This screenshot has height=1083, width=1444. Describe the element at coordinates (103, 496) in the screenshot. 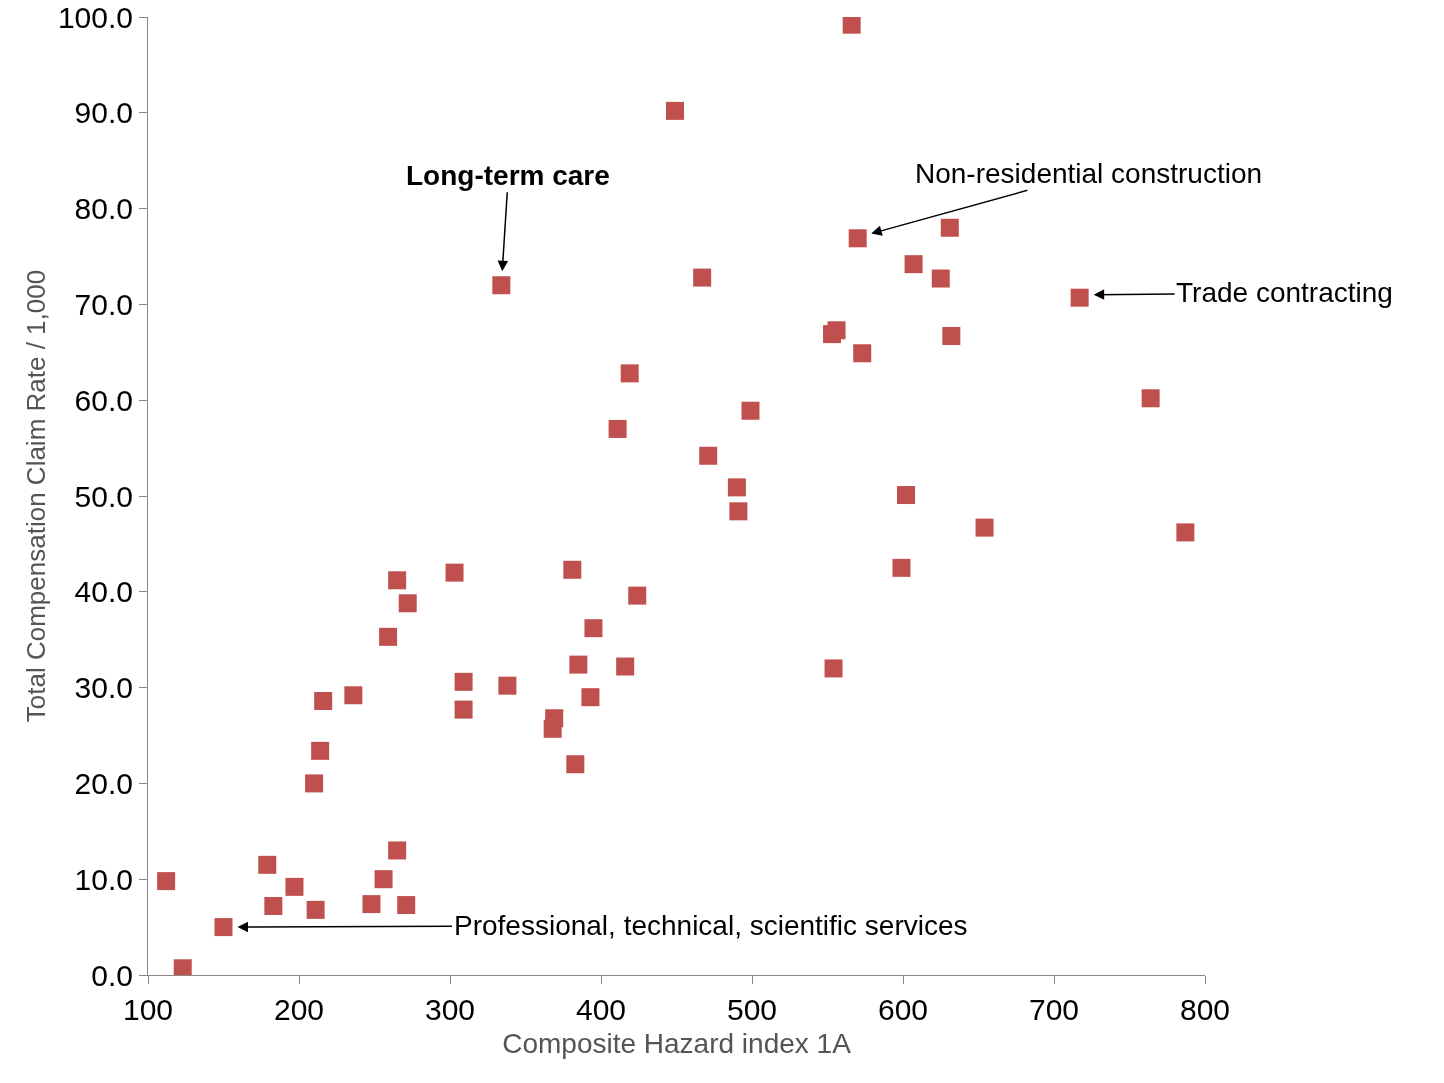

I see `y-tick-label: 50.0` at that location.